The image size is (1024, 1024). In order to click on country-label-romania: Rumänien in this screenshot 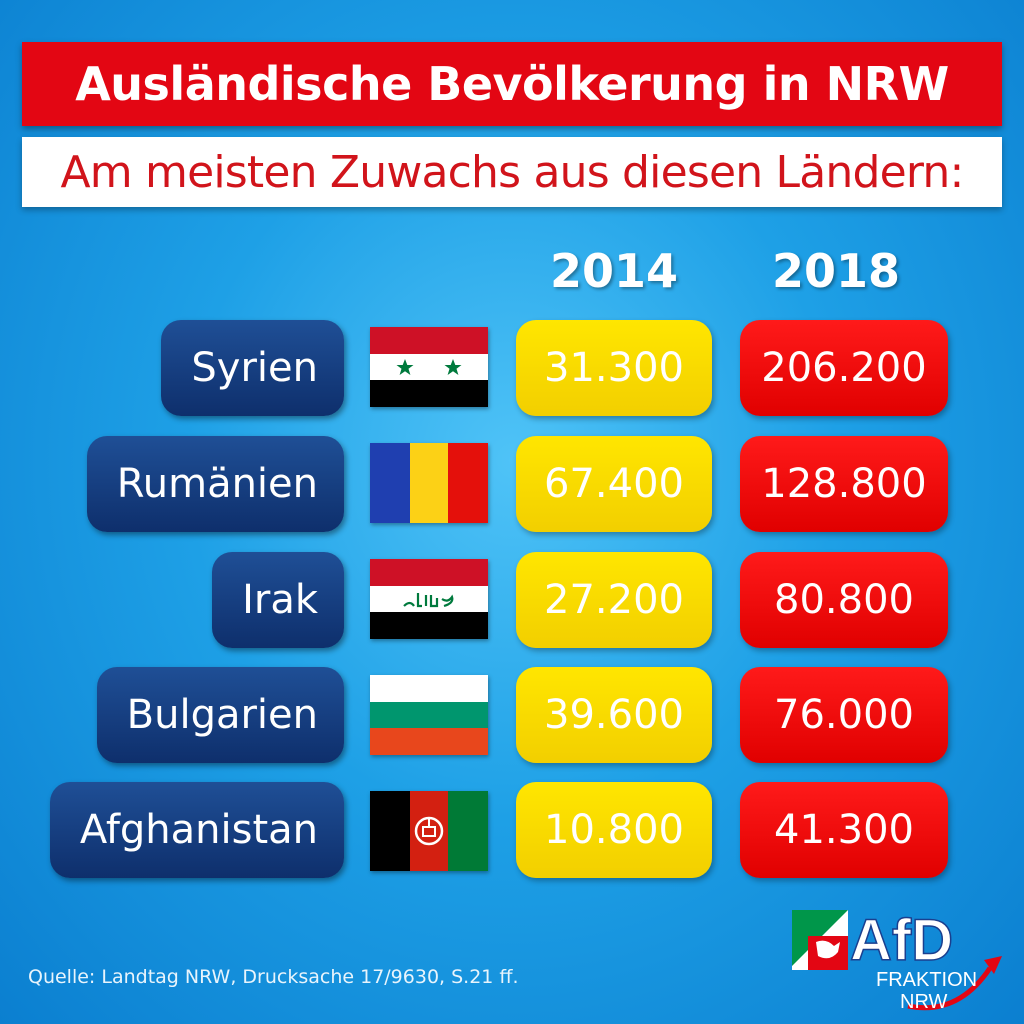, I will do `click(215, 484)`.